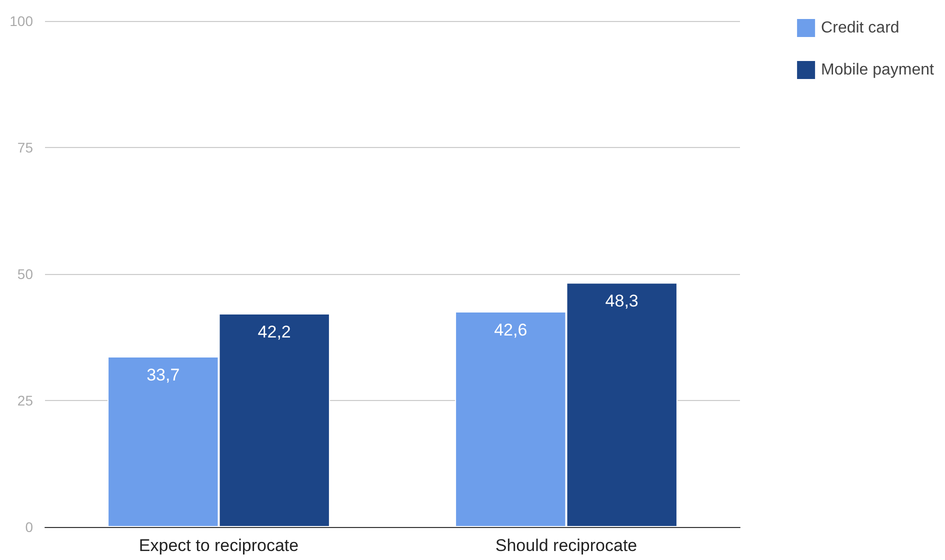 The width and height of the screenshot is (945, 560). What do you see at coordinates (878, 70) in the screenshot?
I see `legend-label: Mobile payment` at bounding box center [878, 70].